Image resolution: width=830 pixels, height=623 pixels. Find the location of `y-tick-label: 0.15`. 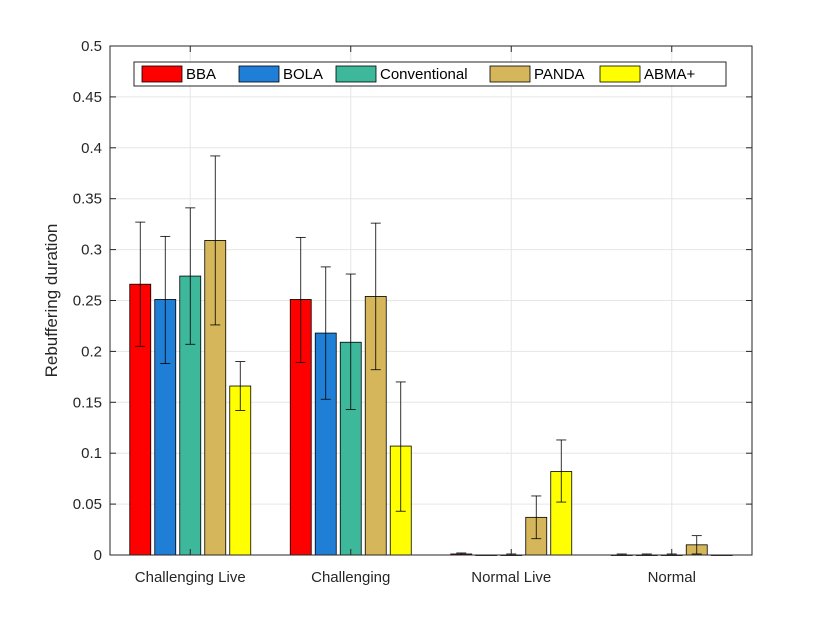

y-tick-label: 0.15 is located at coordinates (87, 402).